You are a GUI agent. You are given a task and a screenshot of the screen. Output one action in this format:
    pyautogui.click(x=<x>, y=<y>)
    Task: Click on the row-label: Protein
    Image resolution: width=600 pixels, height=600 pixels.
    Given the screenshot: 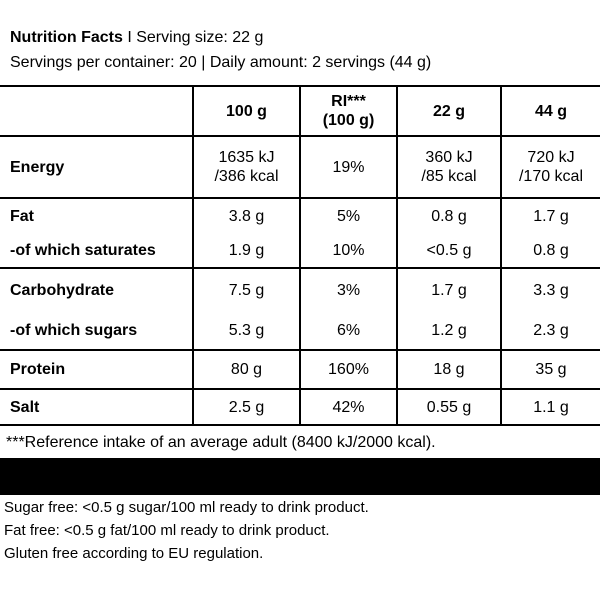 What is the action you would take?
    pyautogui.click(x=96, y=369)
    